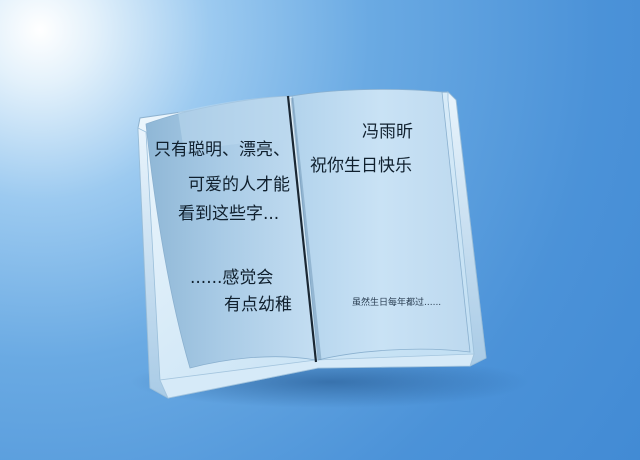 This screenshot has width=640, height=460. Describe the element at coordinates (235, 124) in the screenshot. I see `left-page-fold` at that location.